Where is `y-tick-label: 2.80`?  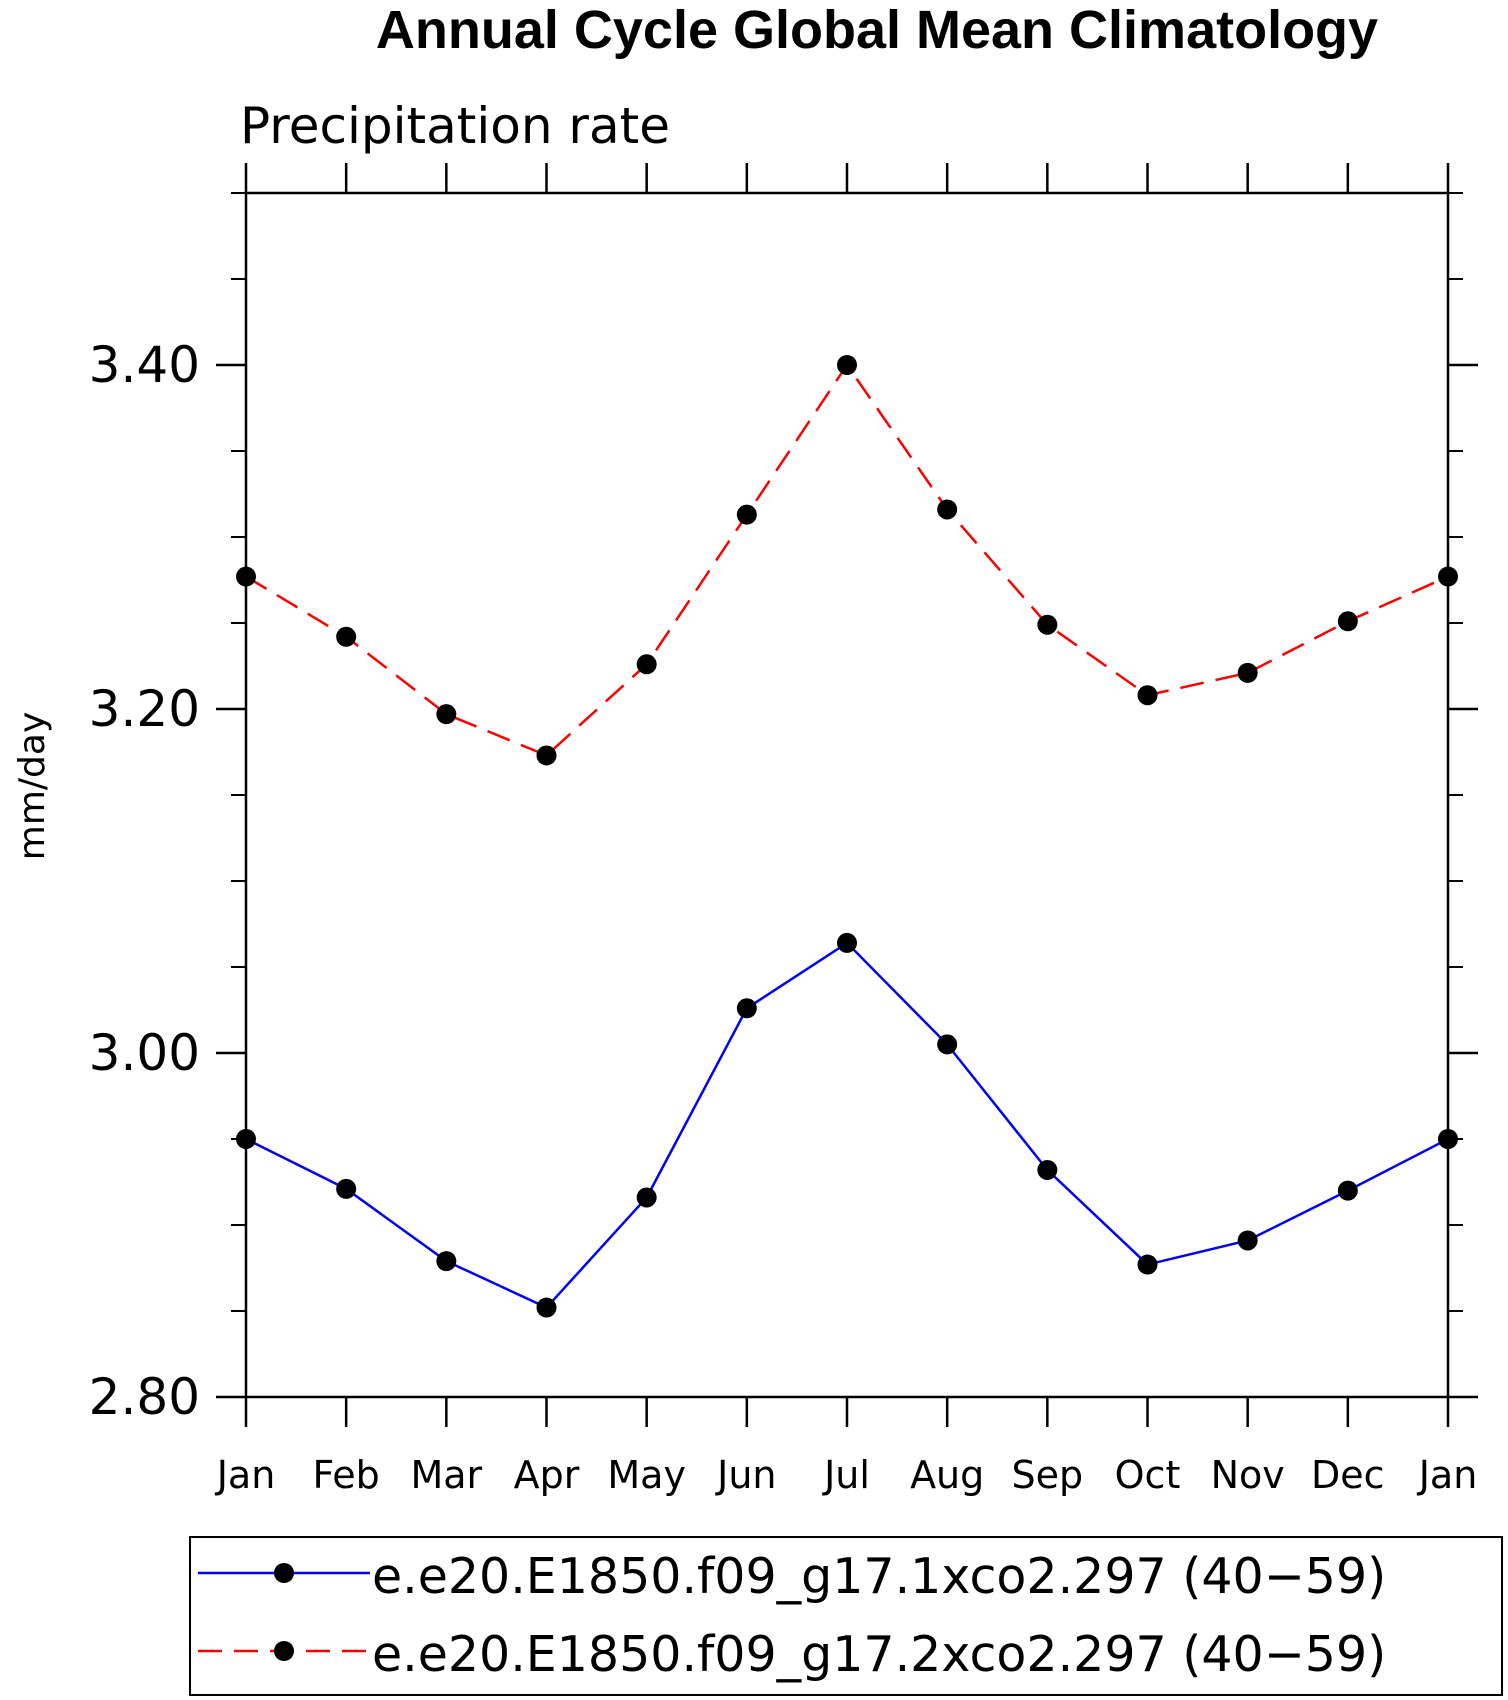 y-tick-label: 2.80 is located at coordinates (144, 1397).